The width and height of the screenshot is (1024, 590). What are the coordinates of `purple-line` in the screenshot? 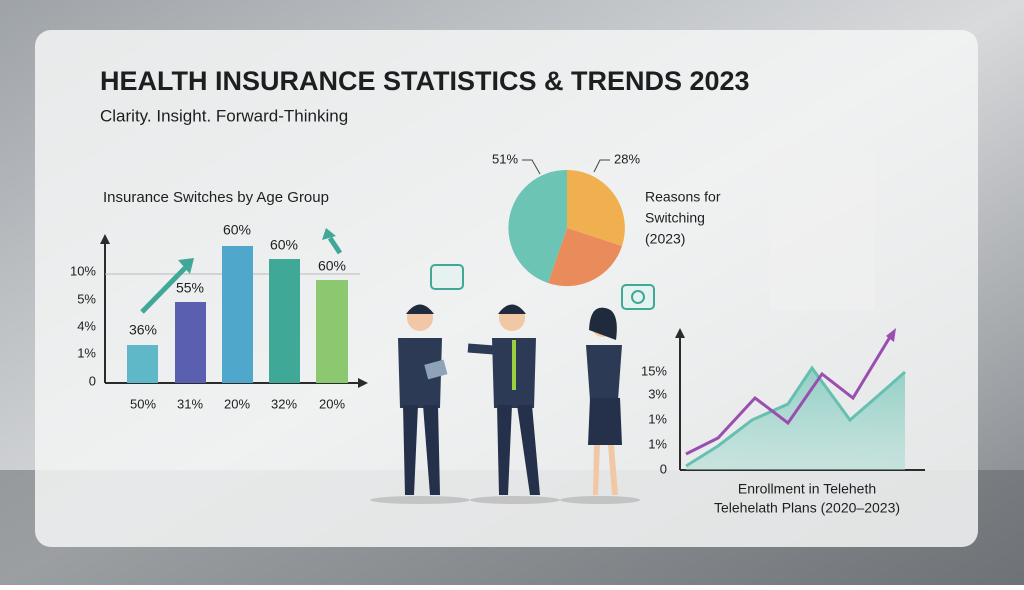 It's located at (790, 393).